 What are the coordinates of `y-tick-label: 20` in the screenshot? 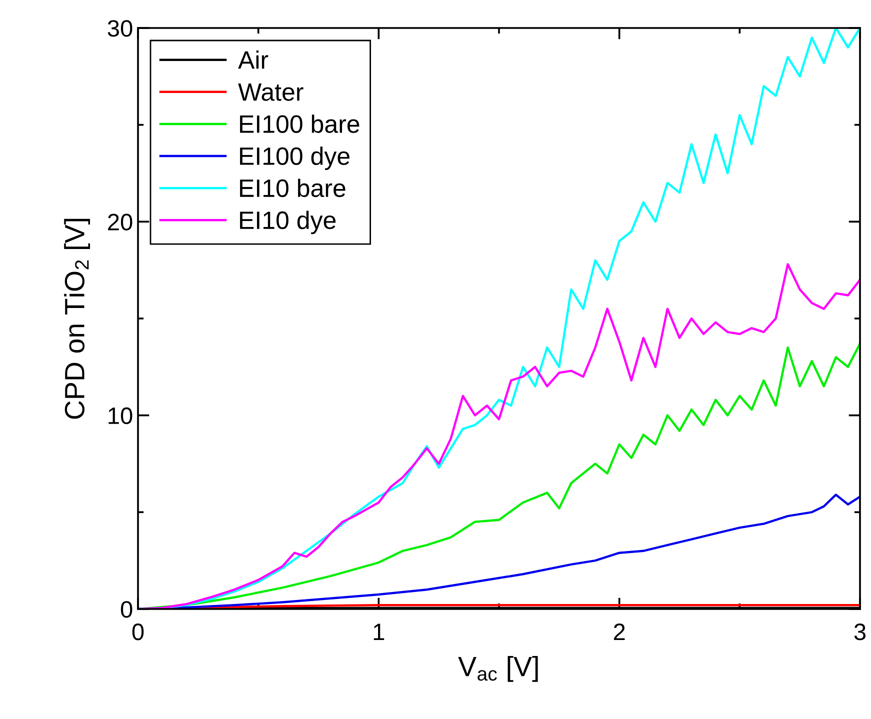 It's located at (120, 222).